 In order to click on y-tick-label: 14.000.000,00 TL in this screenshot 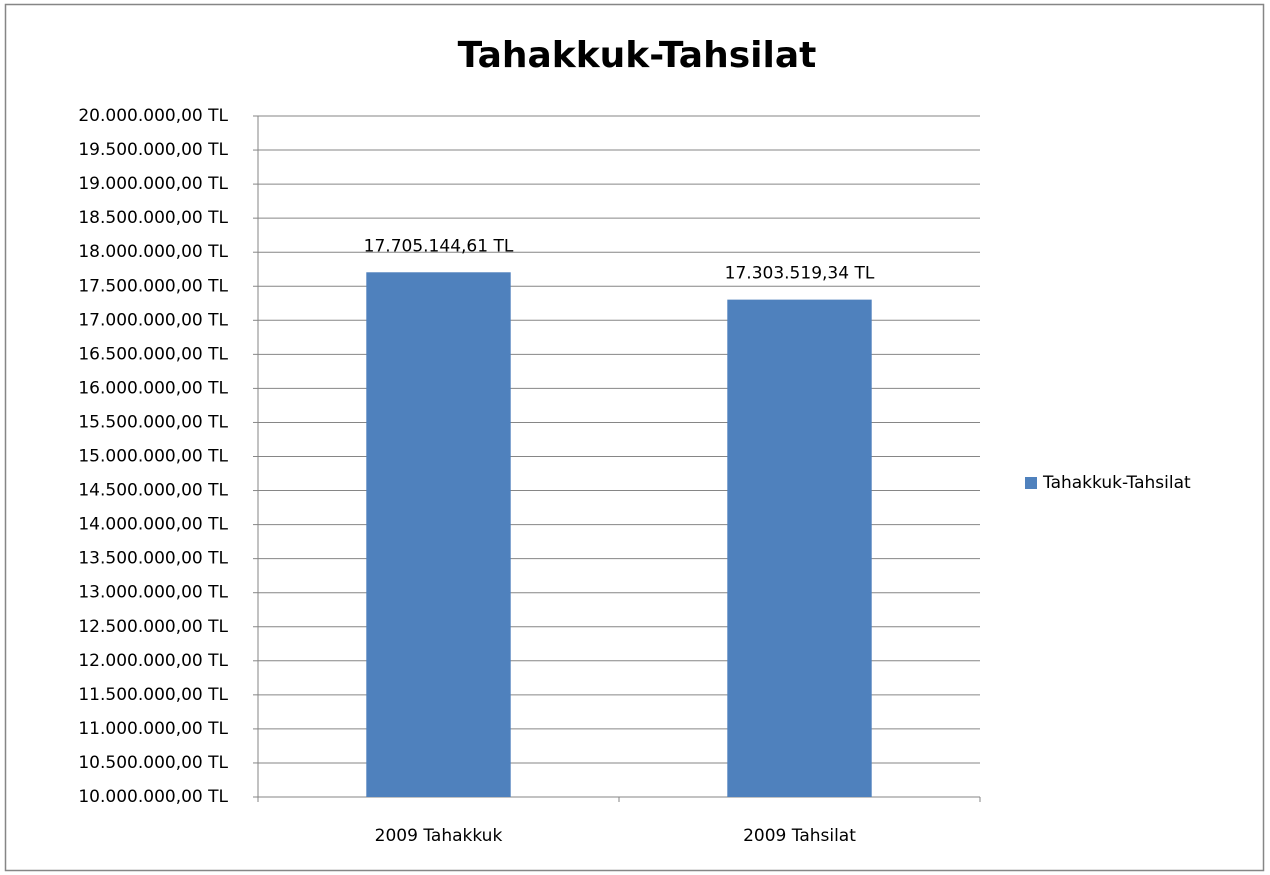, I will do `click(153, 525)`.